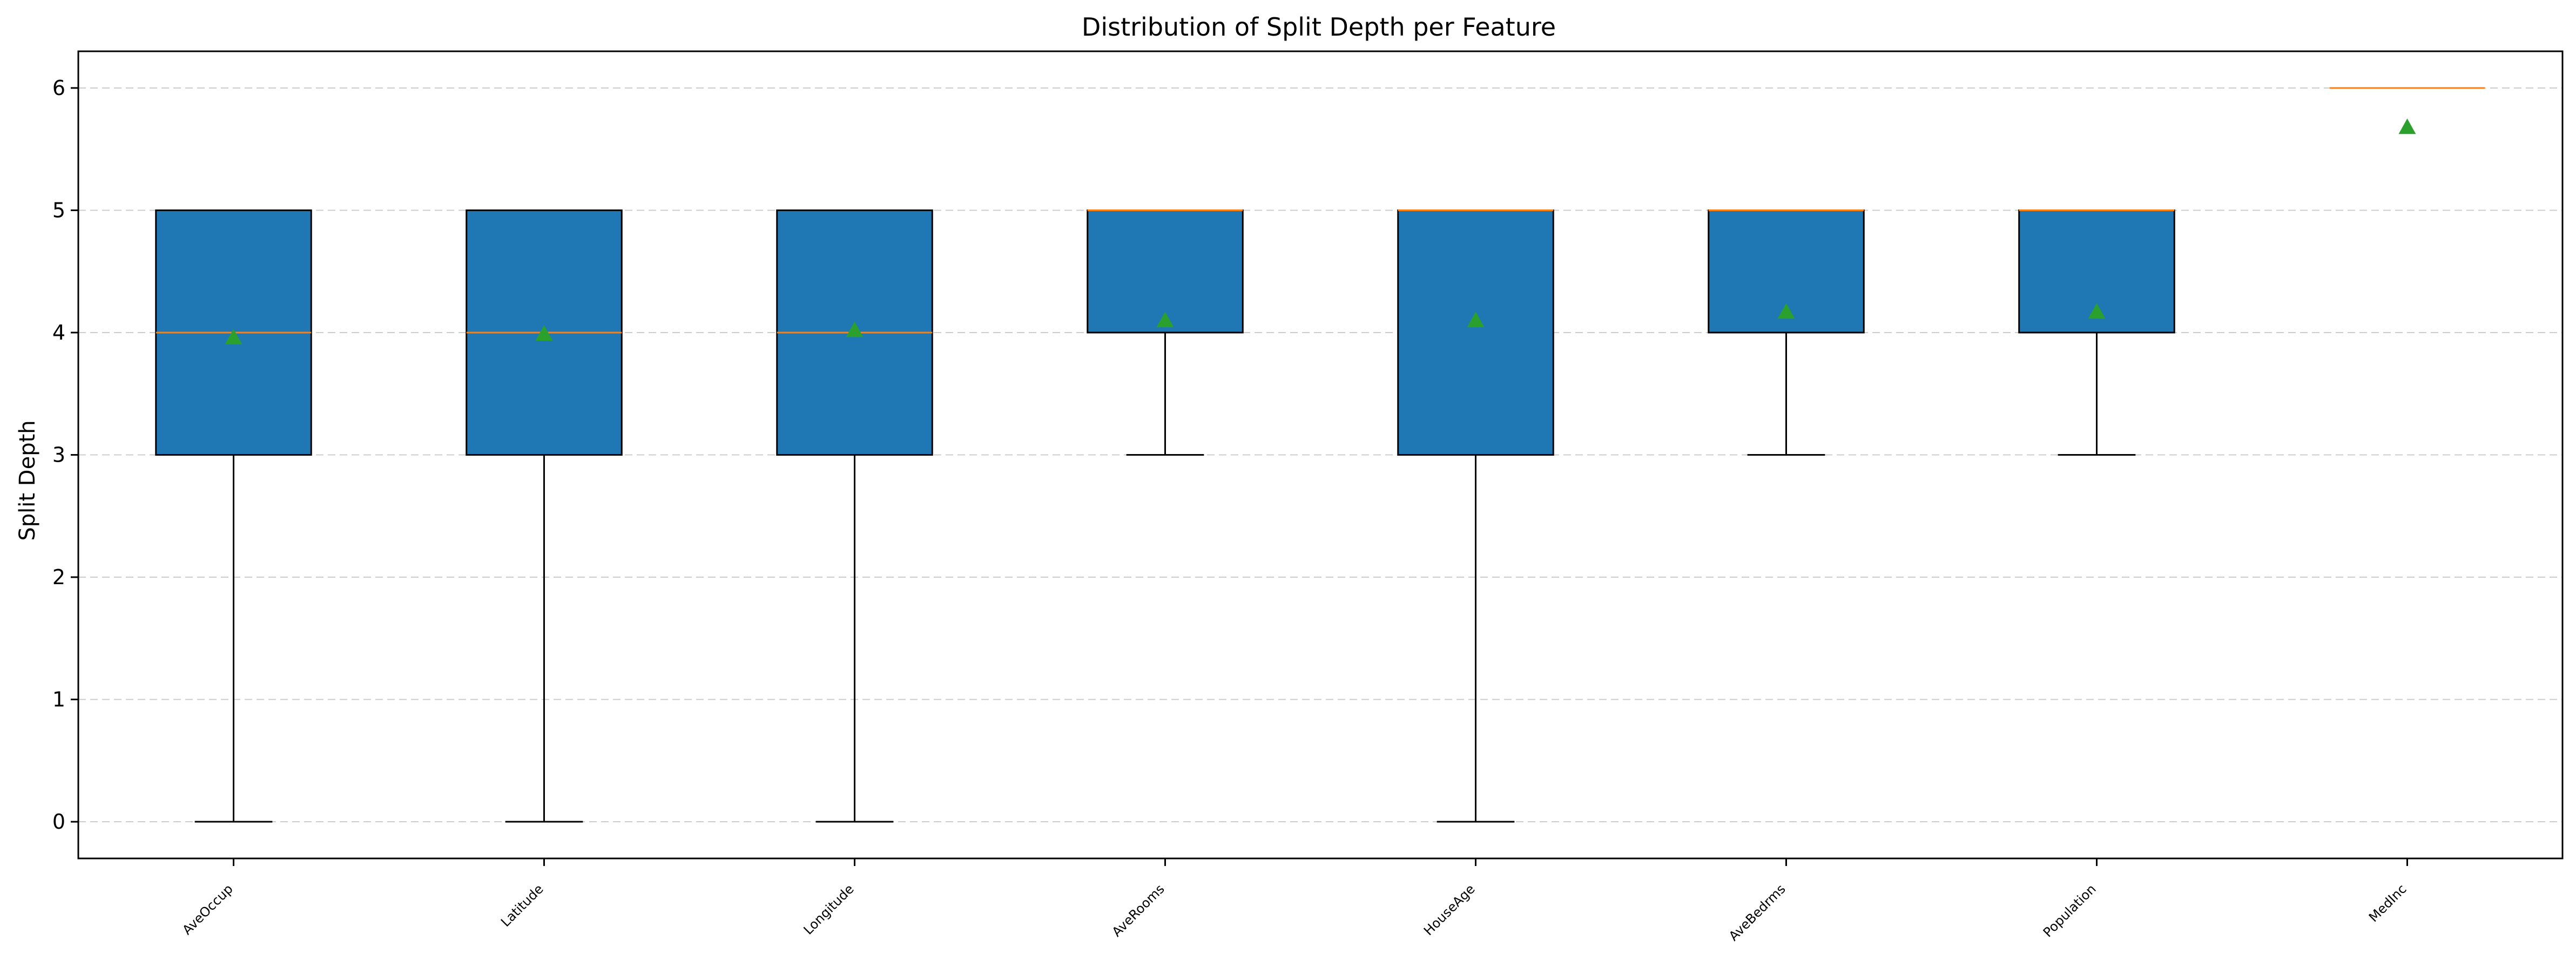 This screenshot has width=2576, height=954. I want to click on box-population, so click(2096, 332).